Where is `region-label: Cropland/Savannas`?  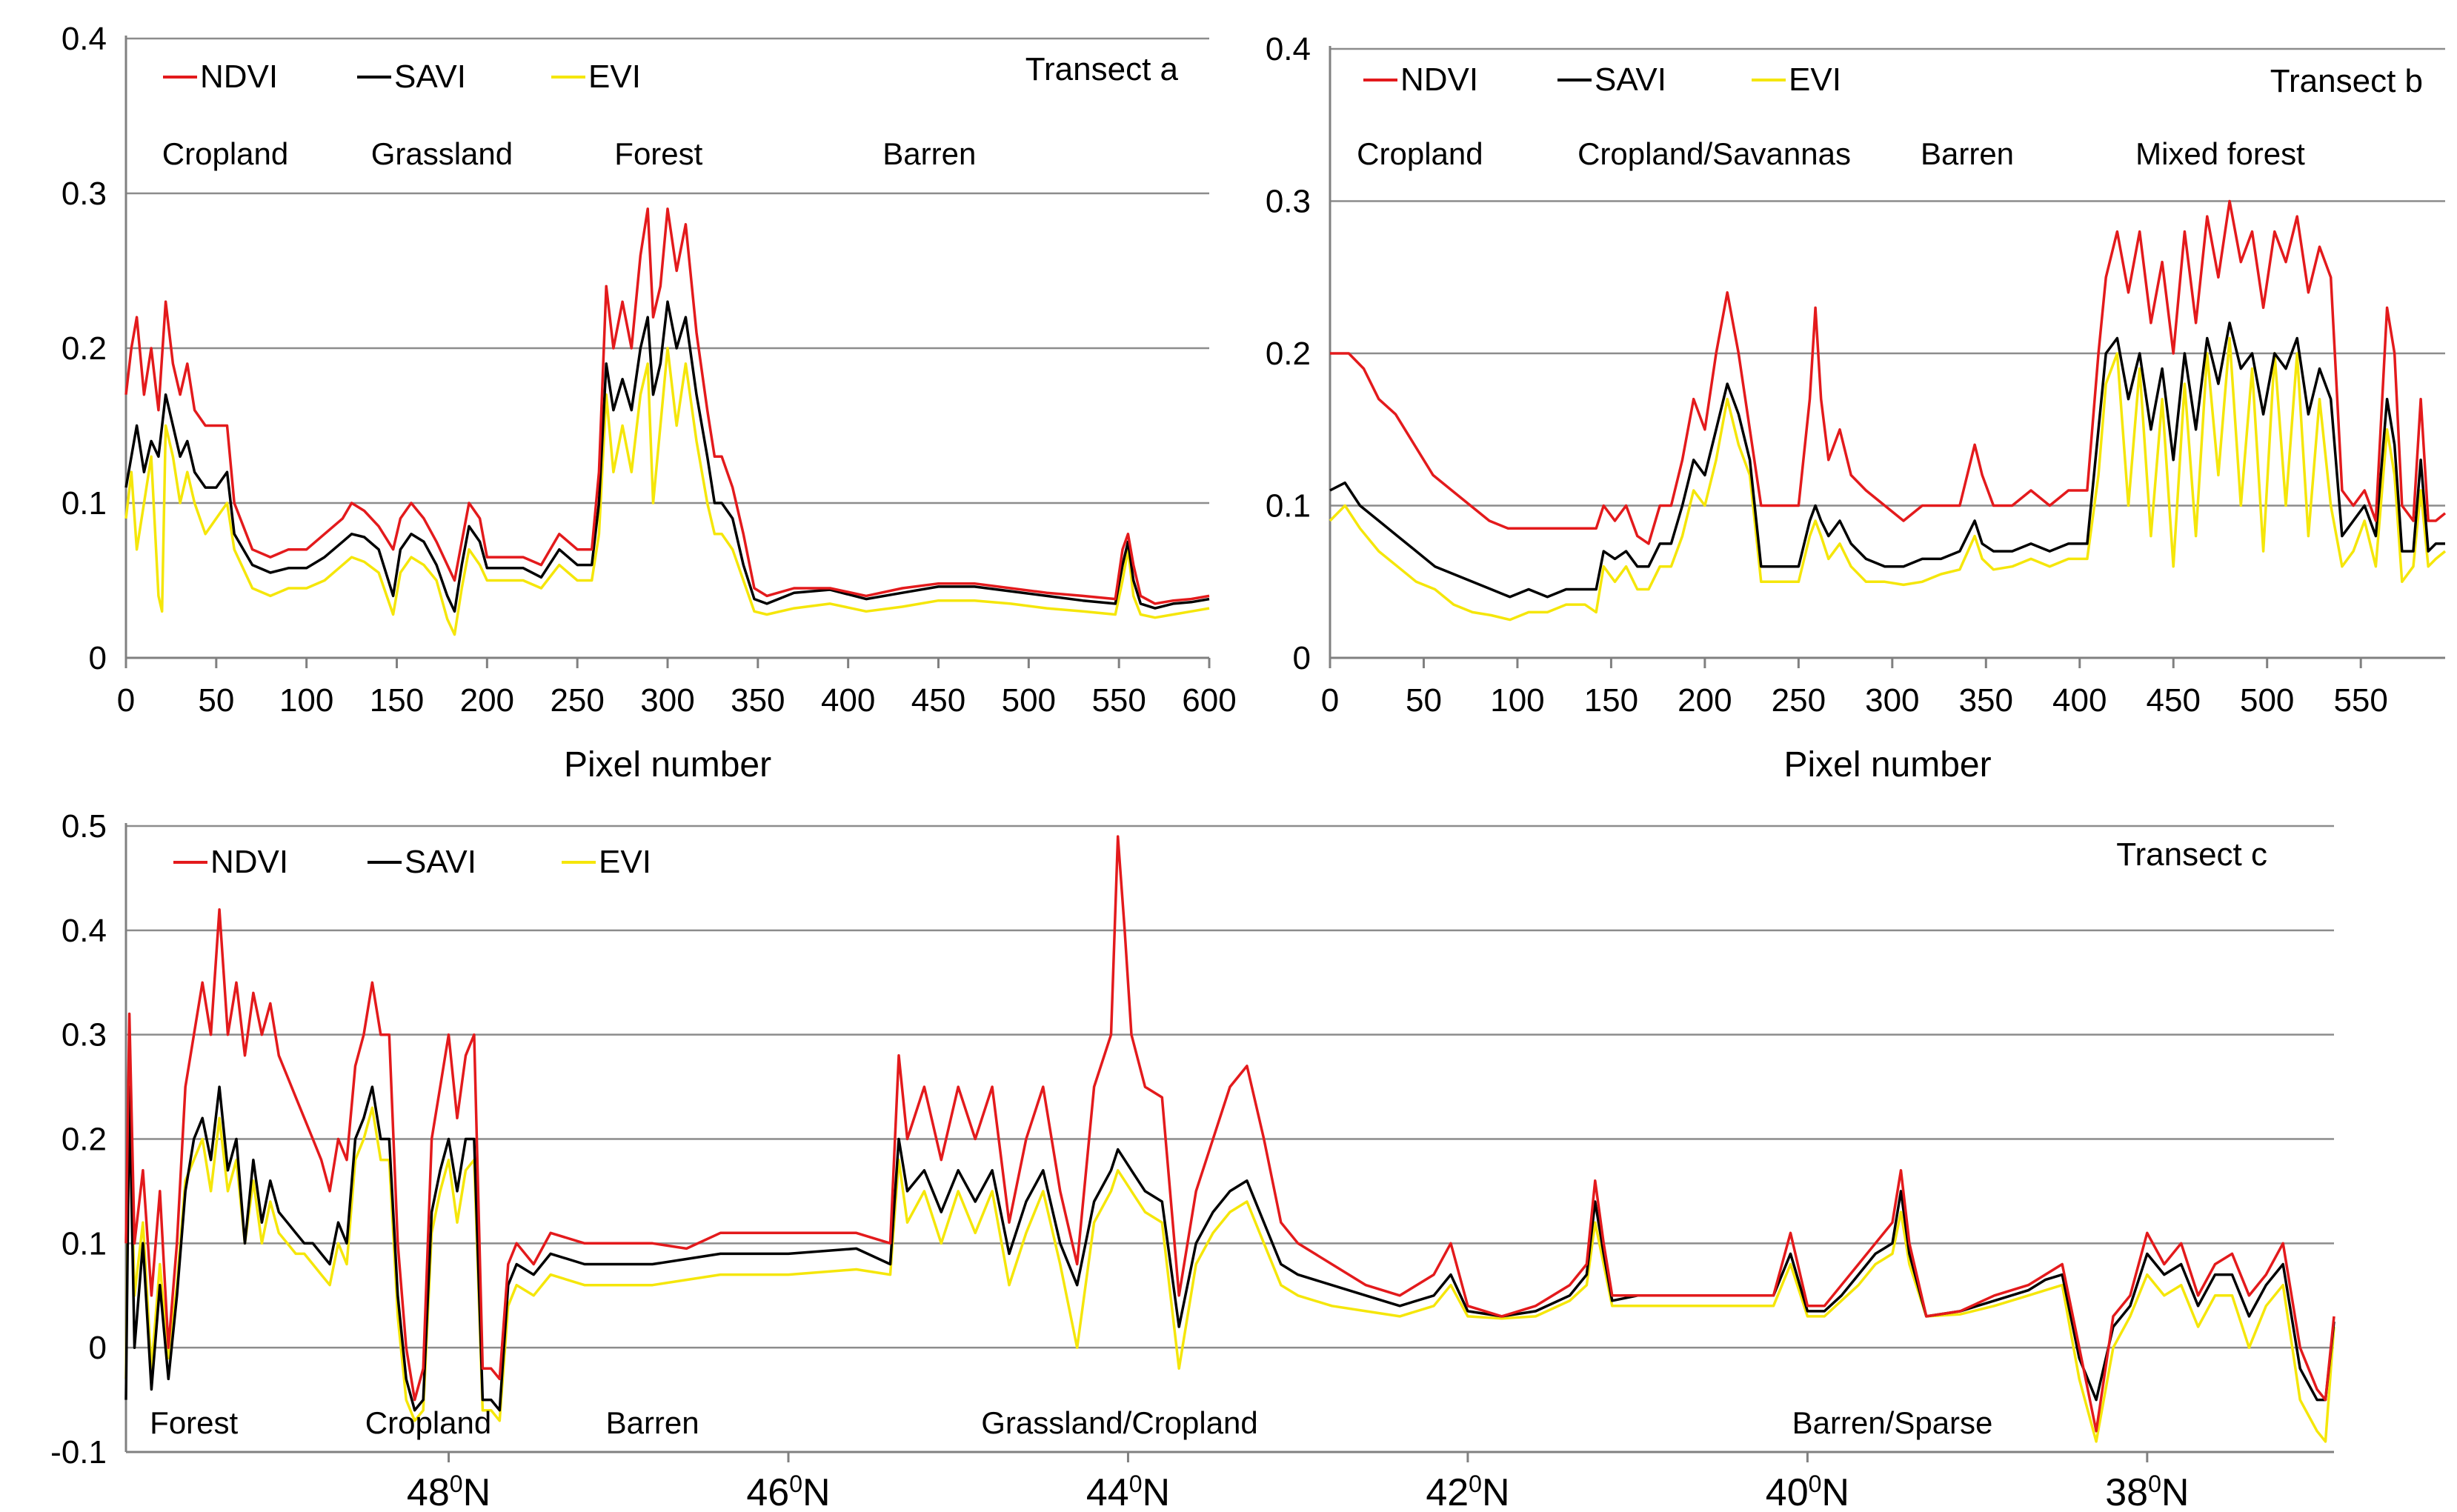
region-label: Cropland/Savannas is located at coordinates (1714, 153).